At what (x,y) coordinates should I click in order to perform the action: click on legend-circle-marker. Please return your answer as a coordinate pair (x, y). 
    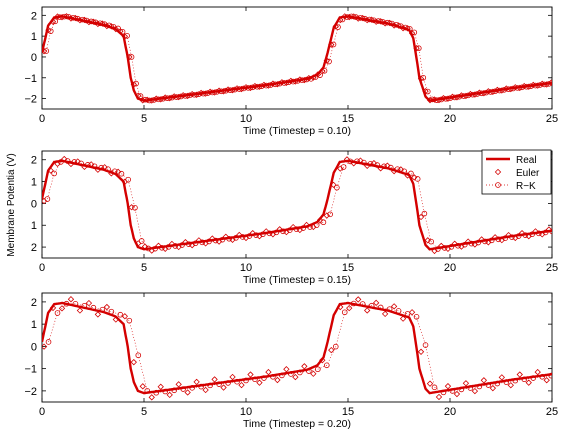
    Looking at the image, I should click on (498, 185).